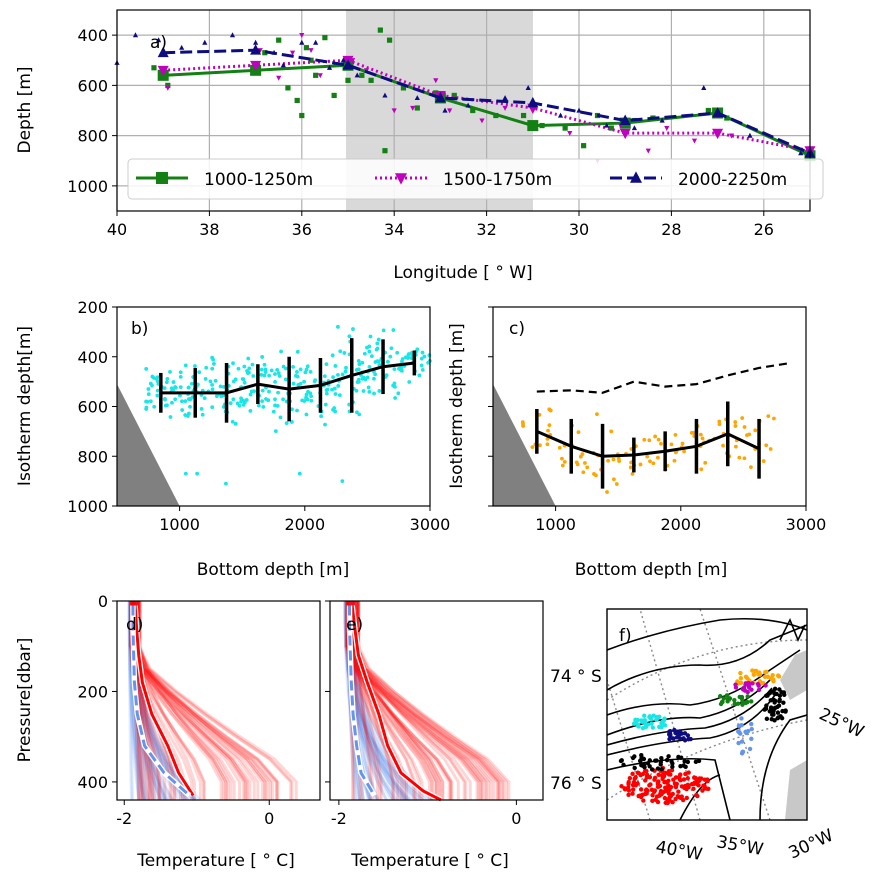 The height and width of the screenshot is (873, 875). What do you see at coordinates (516, 818) in the screenshot?
I see `panel-e-xtick-label: 0` at bounding box center [516, 818].